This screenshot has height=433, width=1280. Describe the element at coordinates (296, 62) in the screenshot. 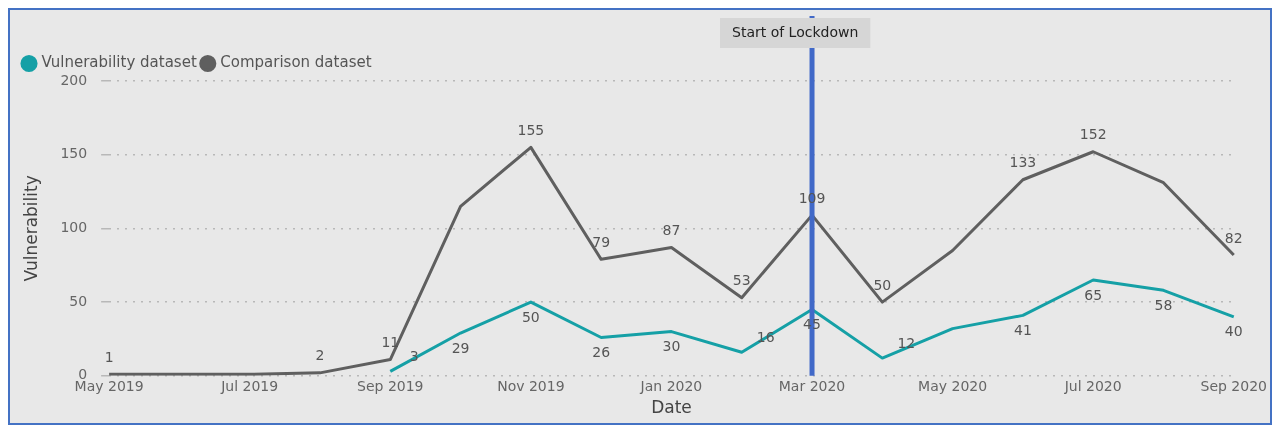

I see `legend-label: Comparison dataset` at that location.